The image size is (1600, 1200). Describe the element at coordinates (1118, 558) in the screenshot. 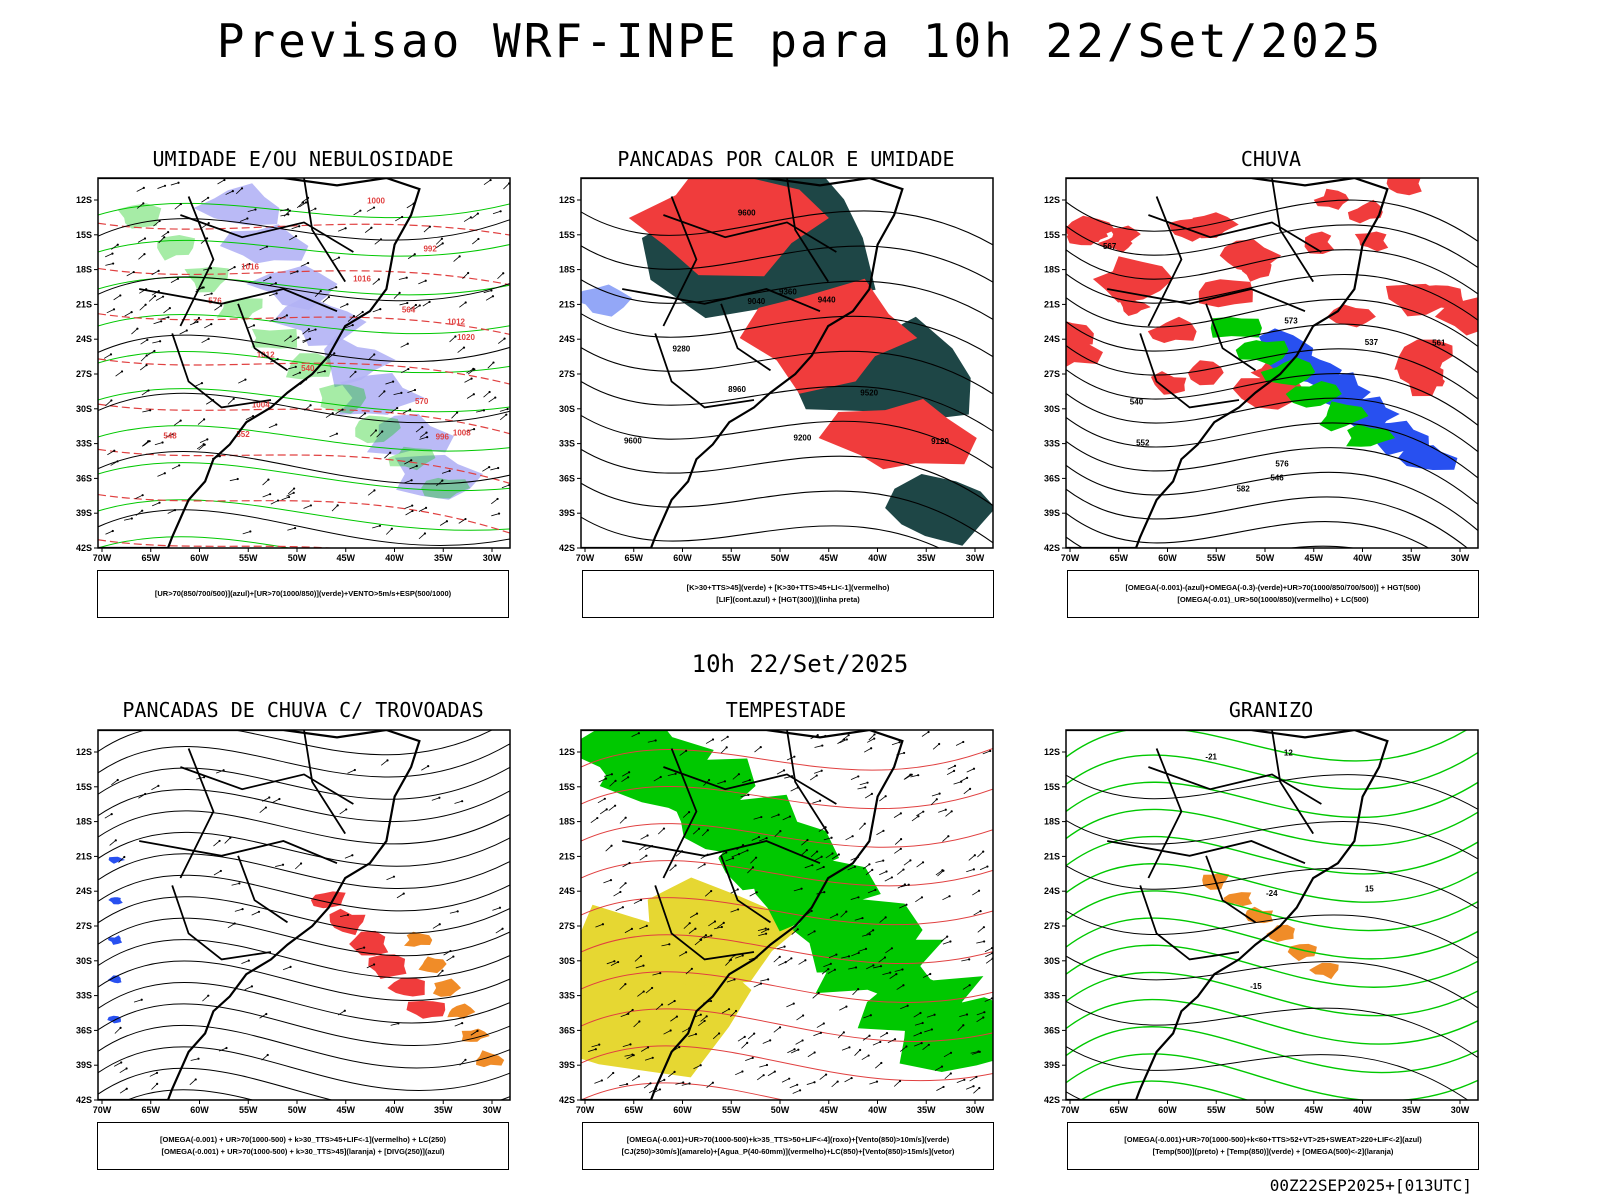

I see `lon-label: 65W` at that location.